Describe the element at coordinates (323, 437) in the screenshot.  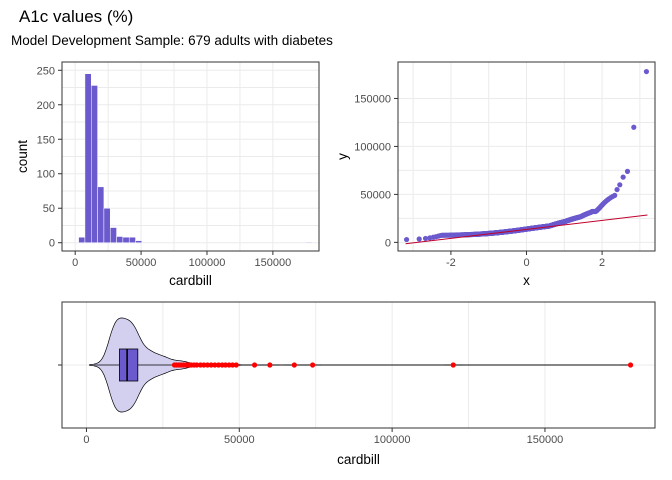
I see `boxplot-x-ticks: 0 50000 100000 150000` at that location.